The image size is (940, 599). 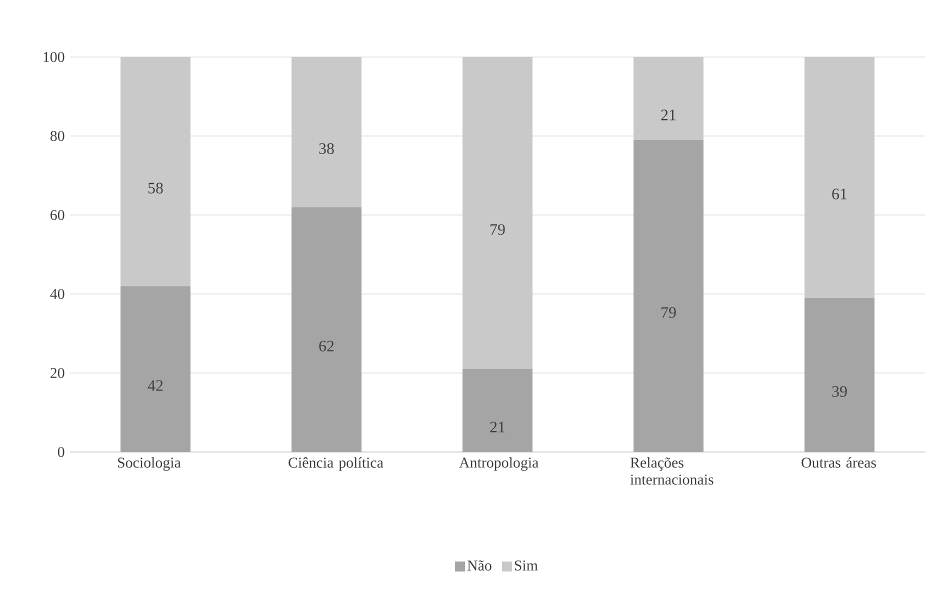 I want to click on y-tick-label: 100, so click(x=54, y=57).